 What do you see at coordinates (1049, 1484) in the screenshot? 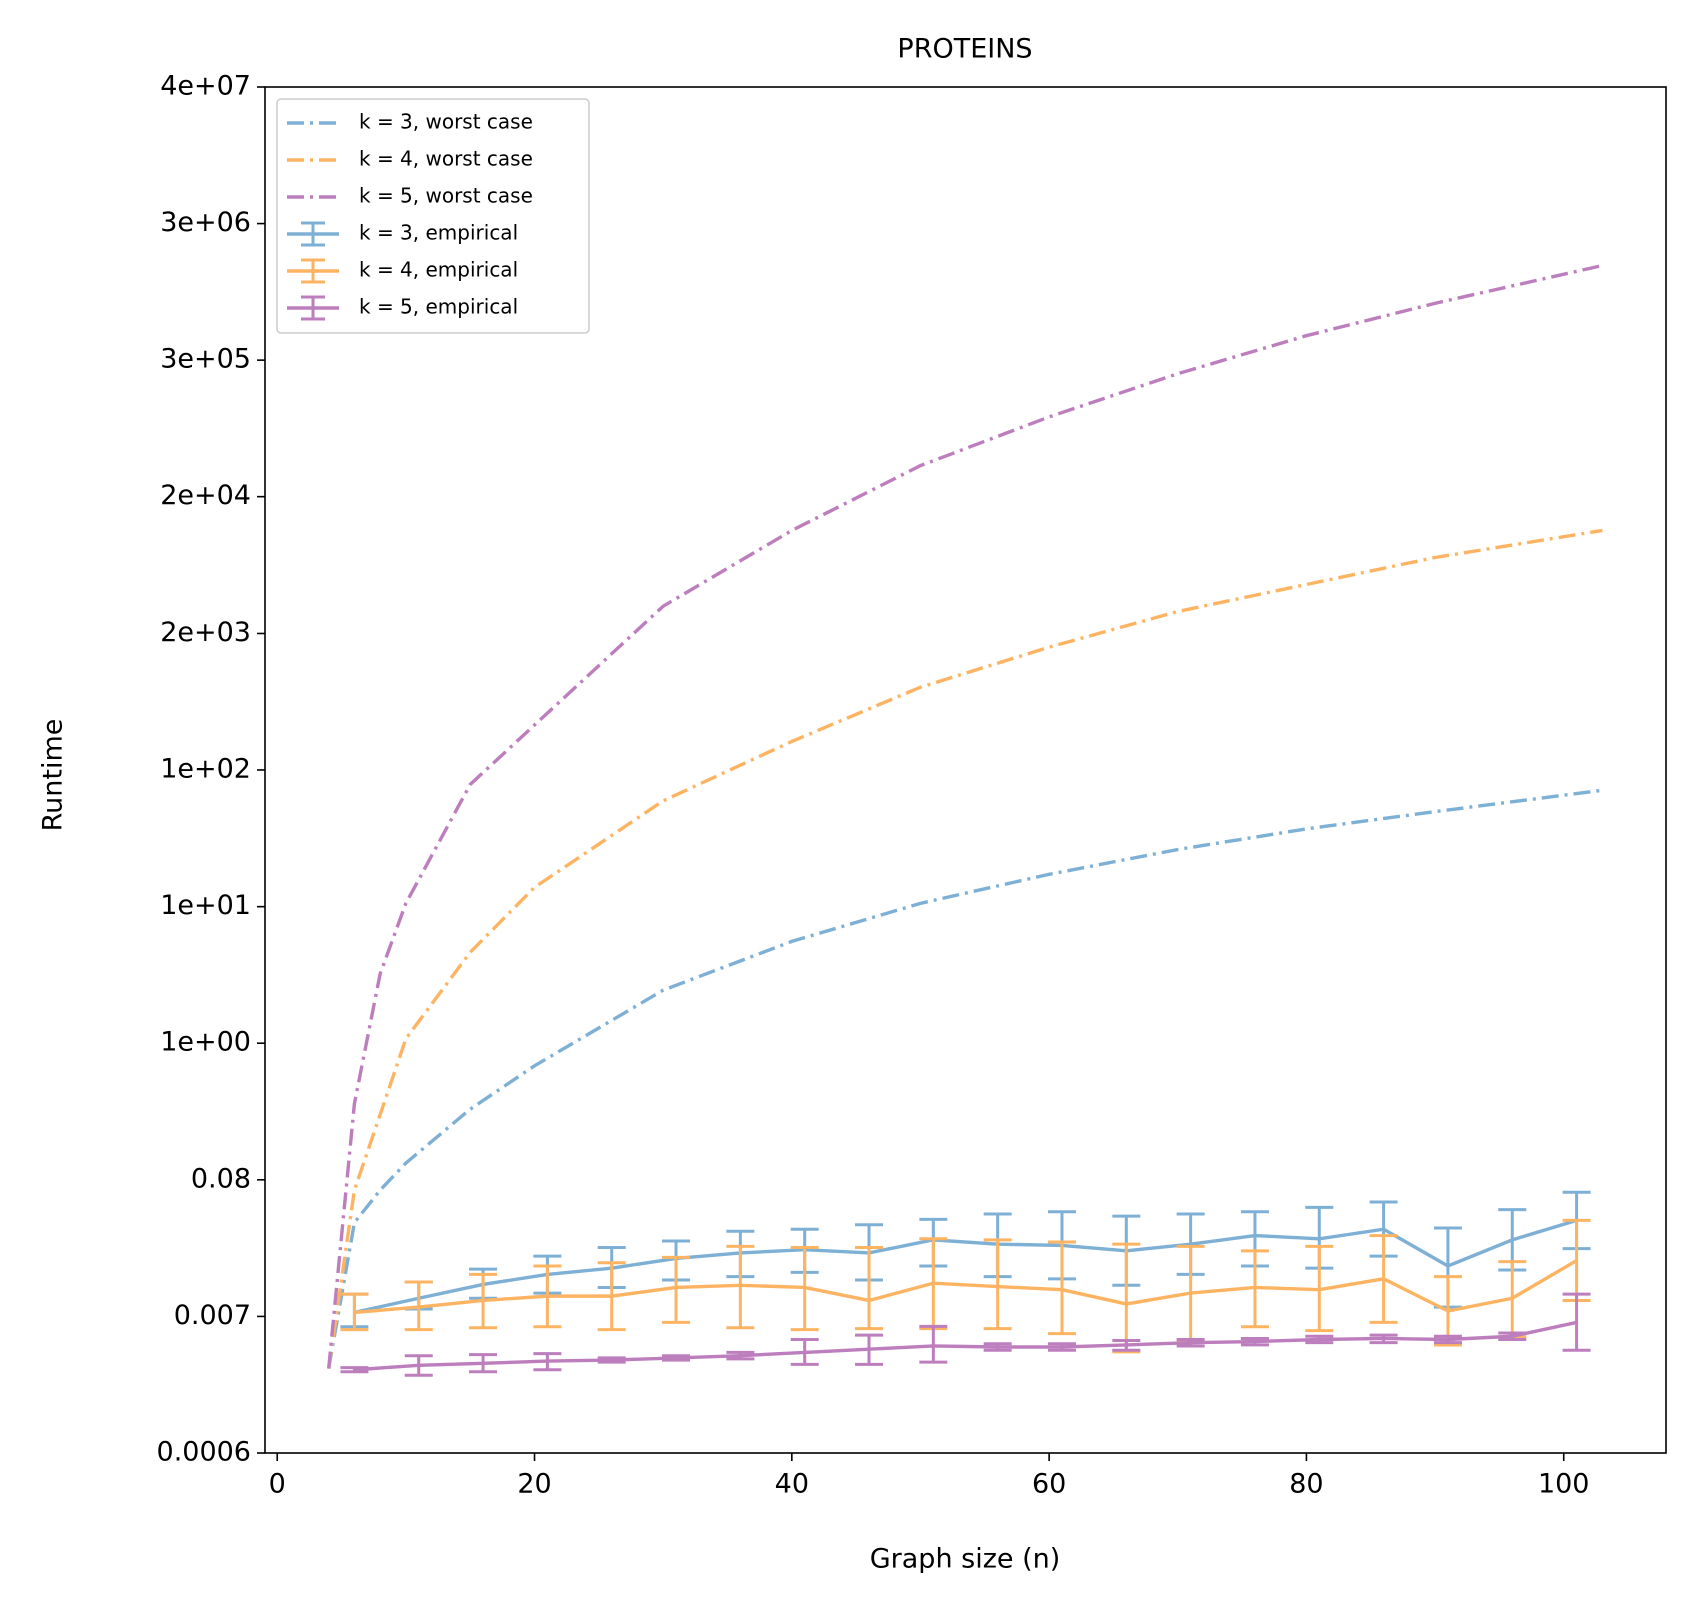
I see `x-tick-label: 60` at bounding box center [1049, 1484].